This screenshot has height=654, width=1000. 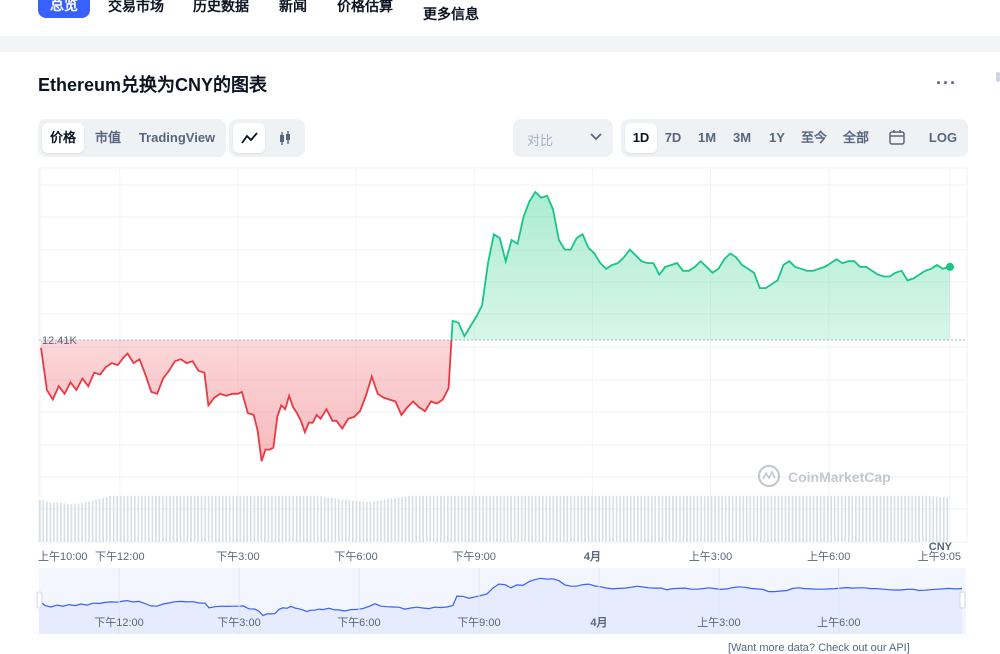 What do you see at coordinates (249, 138) in the screenshot?
I see `line-chart-button` at bounding box center [249, 138].